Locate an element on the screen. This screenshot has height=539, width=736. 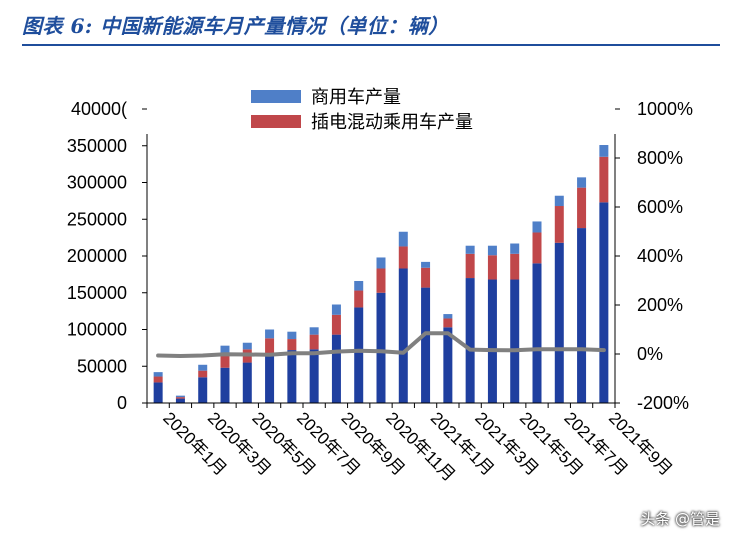
left-axis-tick-label: 300000 is located at coordinates (97, 183).